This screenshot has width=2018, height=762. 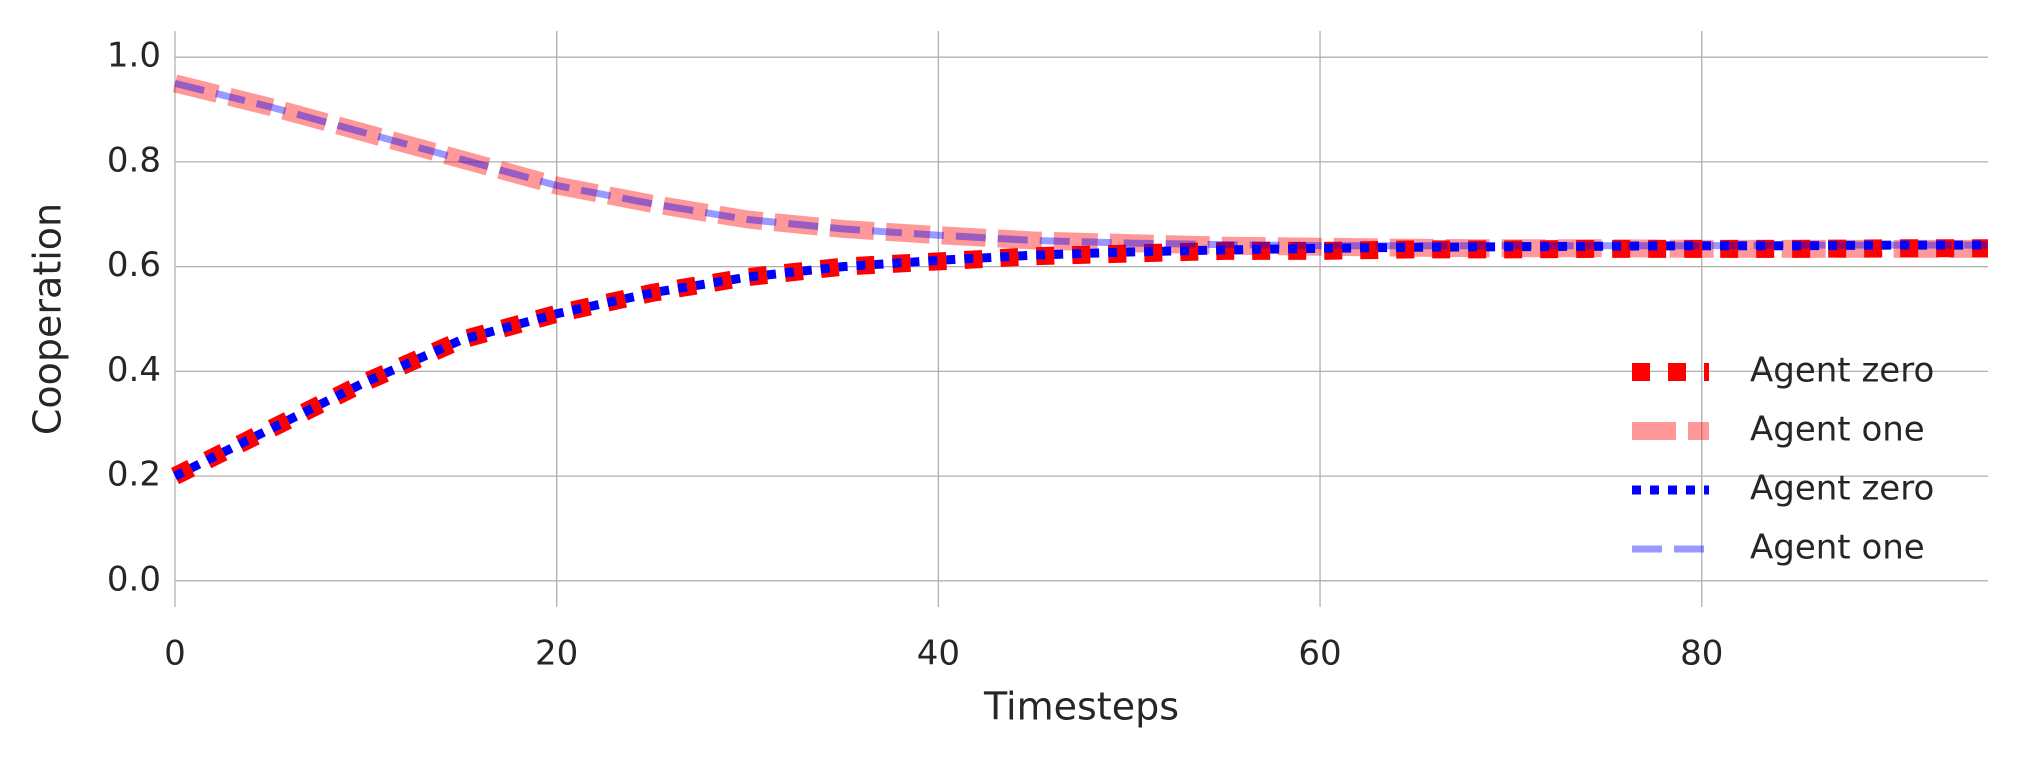 I want to click on x-tick-label: 80, so click(x=1701, y=654).